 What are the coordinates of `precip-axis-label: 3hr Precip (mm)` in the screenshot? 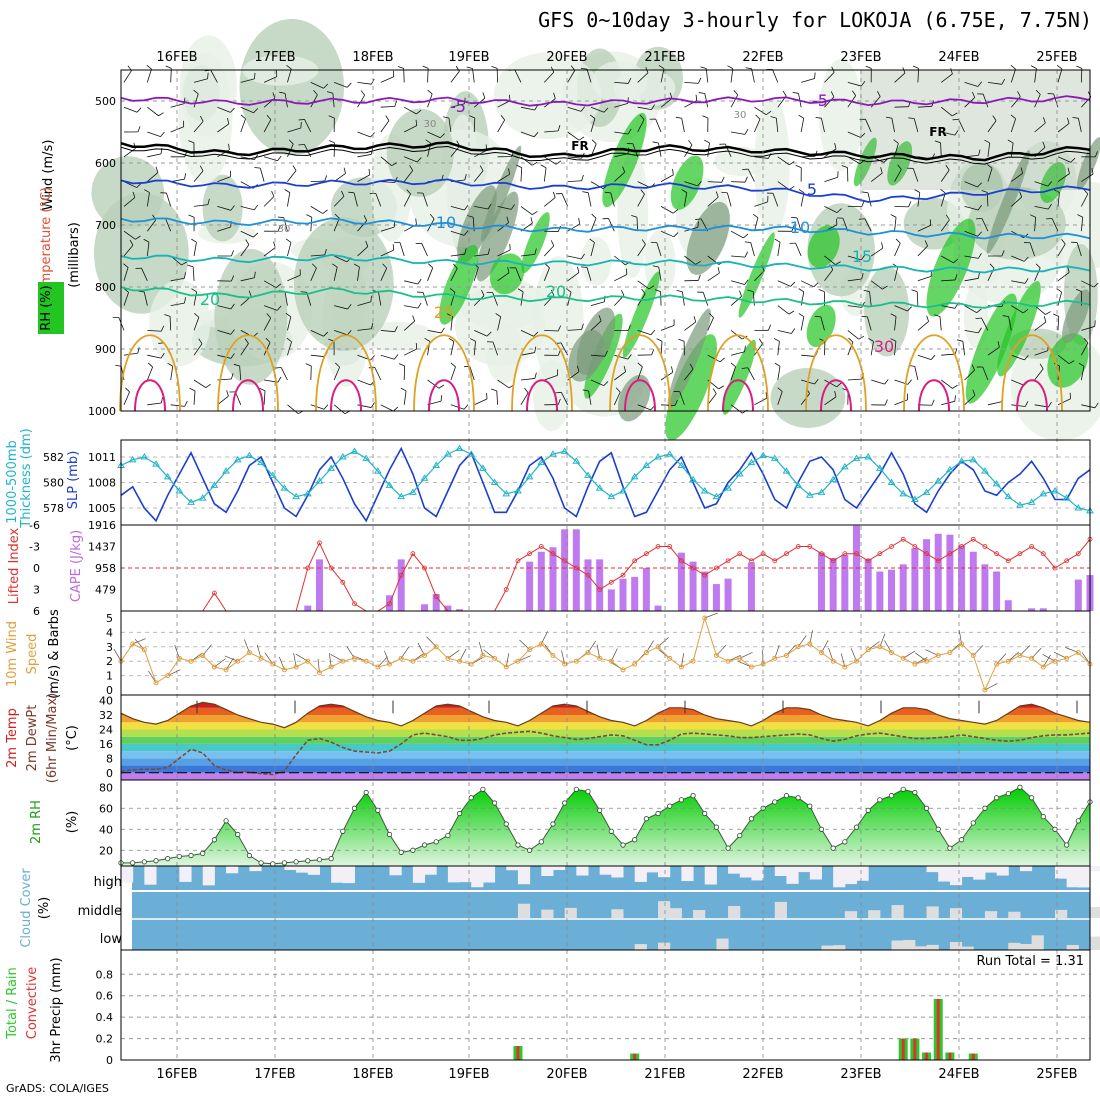 It's located at (56, 1009).